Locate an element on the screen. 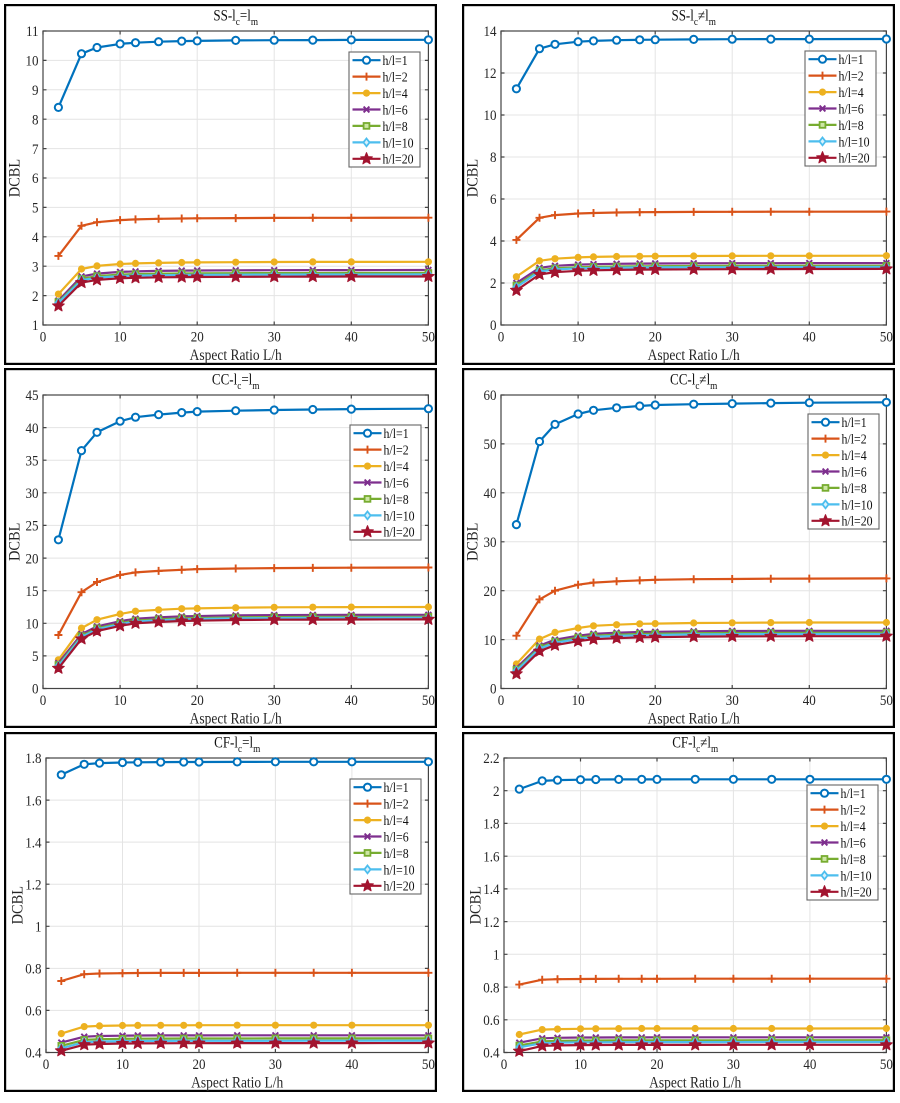 This screenshot has height=1103, width=900. svg-text: 0.4 is located at coordinates (33, 1053).